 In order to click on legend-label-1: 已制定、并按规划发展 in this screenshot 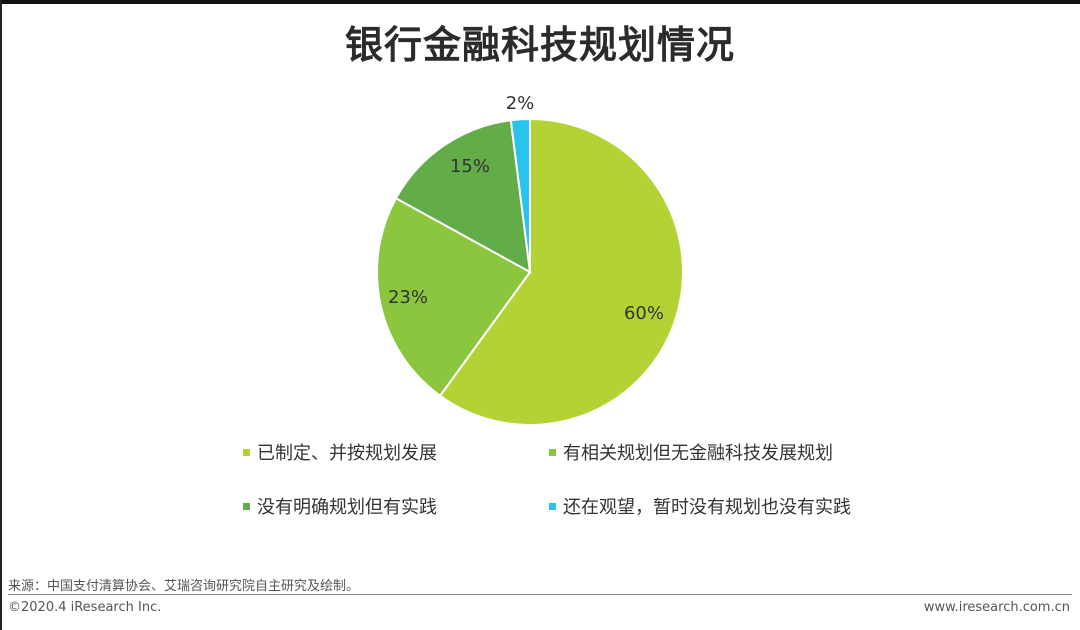, I will do `click(347, 453)`.